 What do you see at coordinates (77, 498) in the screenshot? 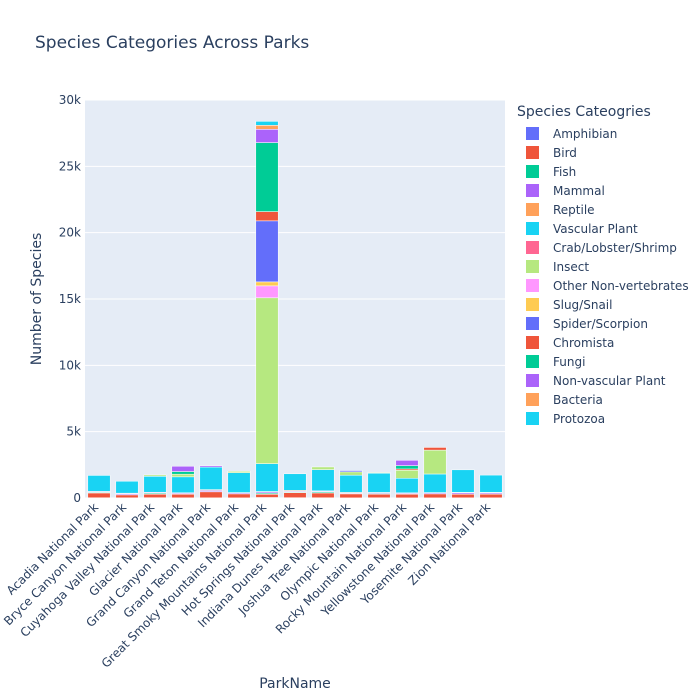
I see `y-tick-label: 0` at bounding box center [77, 498].